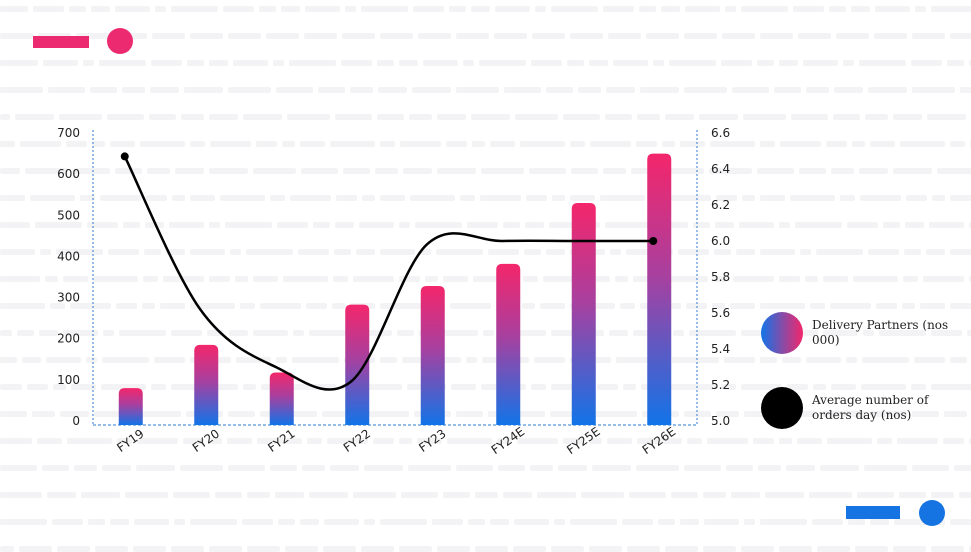 The image size is (971, 552). Describe the element at coordinates (206, 441) in the screenshot. I see `x-tick-label: FY20` at that location.